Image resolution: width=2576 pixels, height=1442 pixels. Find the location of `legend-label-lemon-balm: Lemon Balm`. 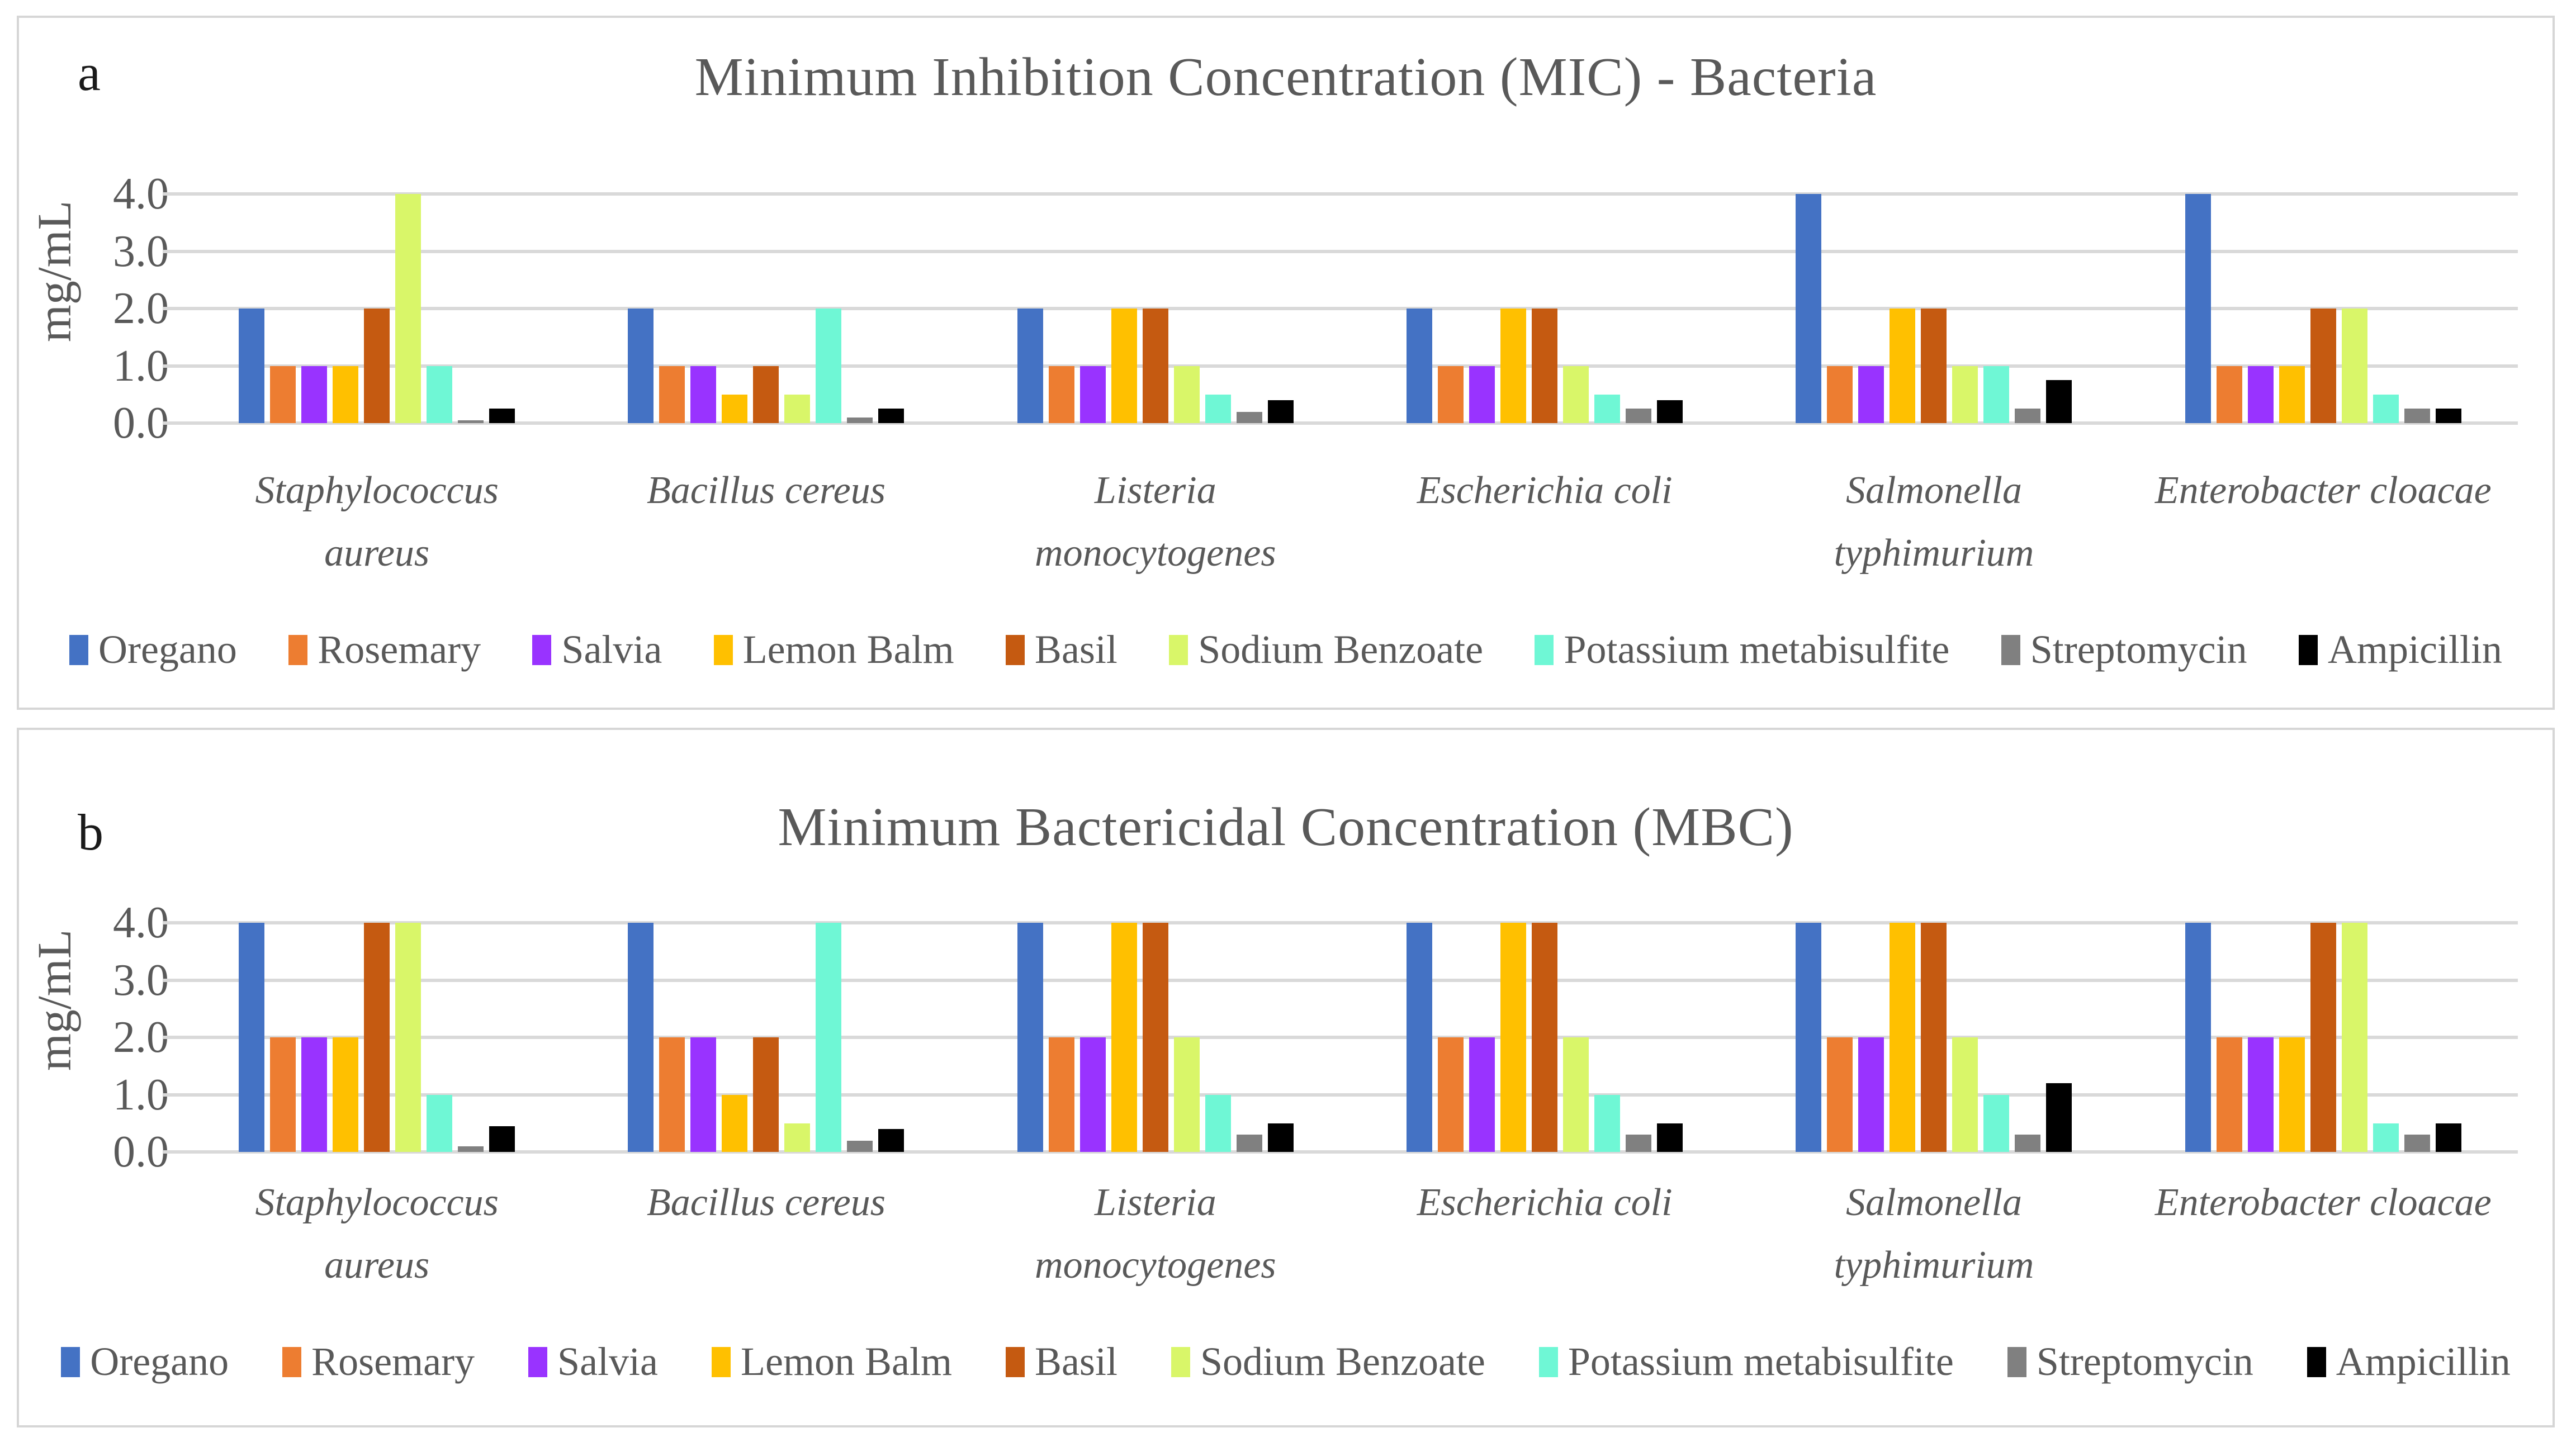

legend-label-lemon-balm: Lemon Balm is located at coordinates (846, 1361).